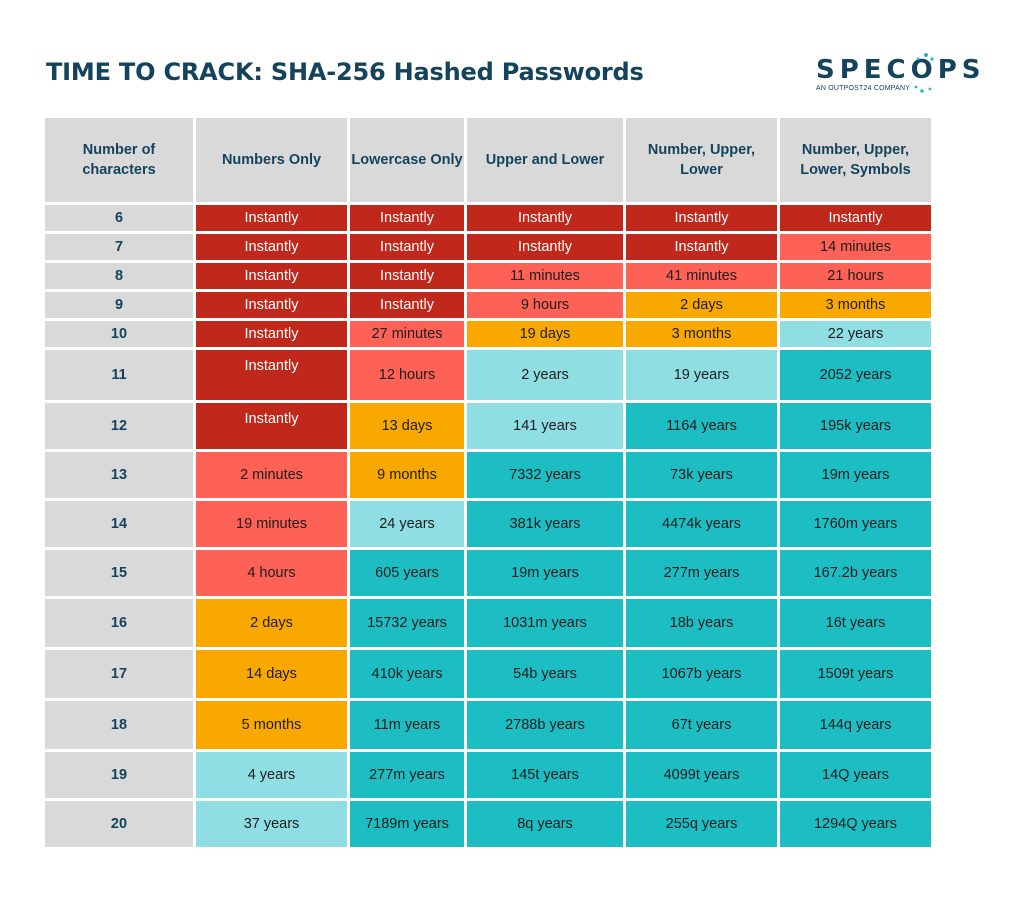 This screenshot has width=1024, height=916. What do you see at coordinates (345, 72) in the screenshot?
I see `page-title: TIME TO CRACK: SHA-256 Hashed Passwords` at bounding box center [345, 72].